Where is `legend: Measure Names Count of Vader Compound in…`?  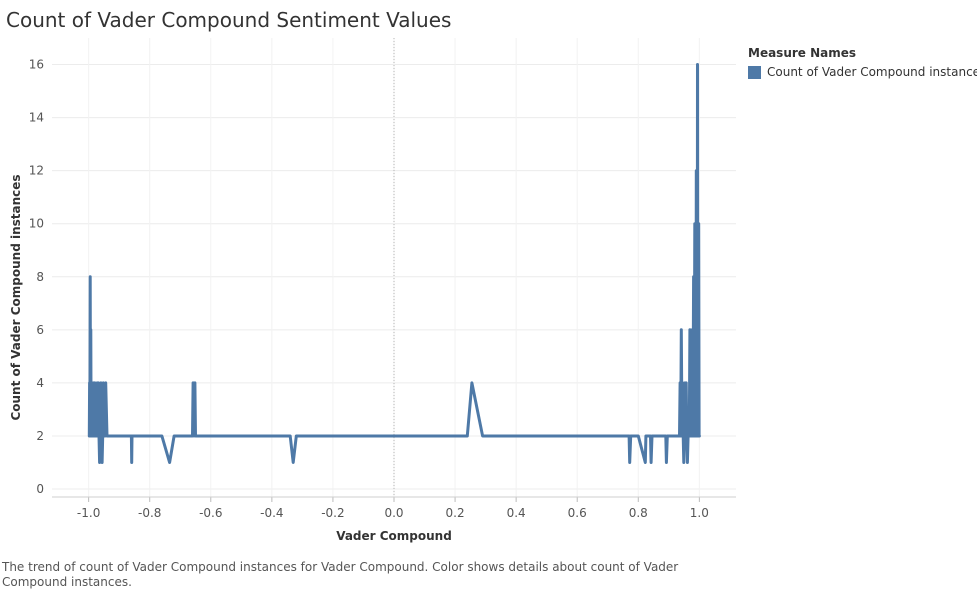
legend: Measure Names Count of Vader Compound in… is located at coordinates (862, 62).